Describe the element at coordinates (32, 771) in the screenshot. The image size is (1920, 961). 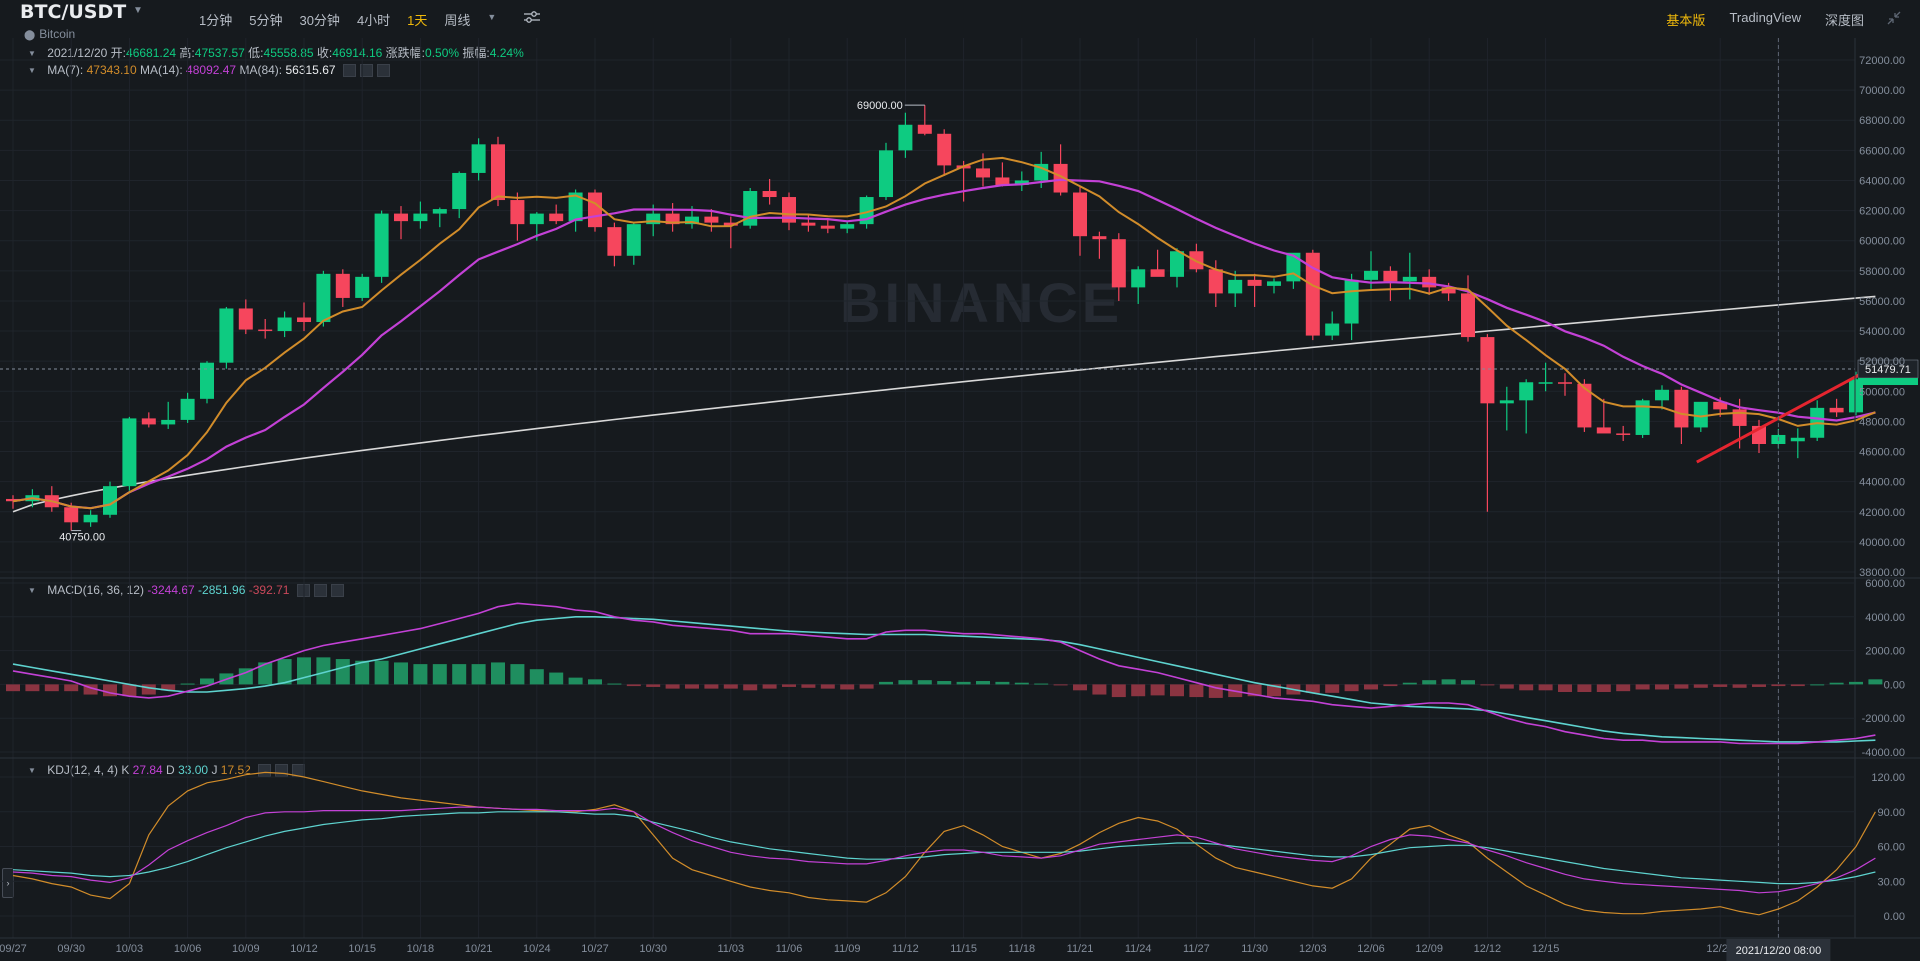
I see `collapse-kdj-icon: ▼` at that location.